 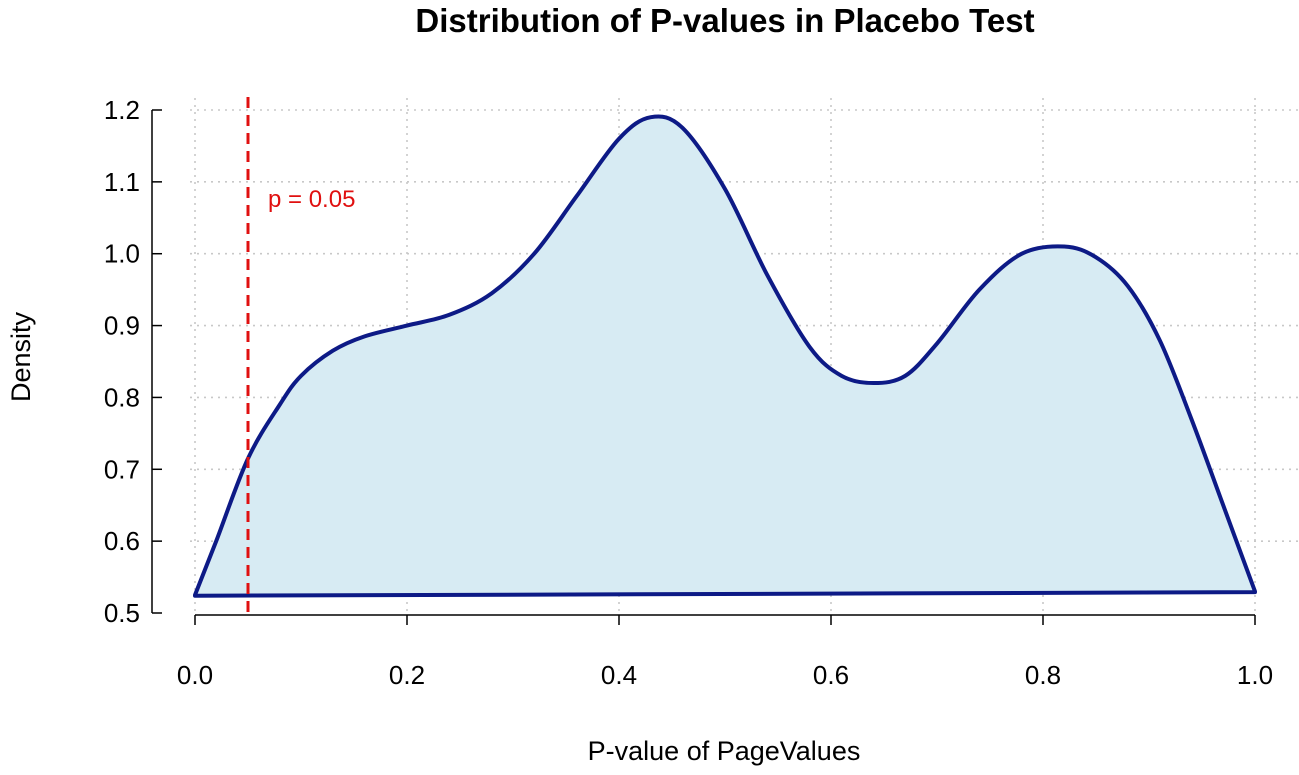 What do you see at coordinates (311, 199) in the screenshot?
I see `reference-line-label: p = 0.05` at bounding box center [311, 199].